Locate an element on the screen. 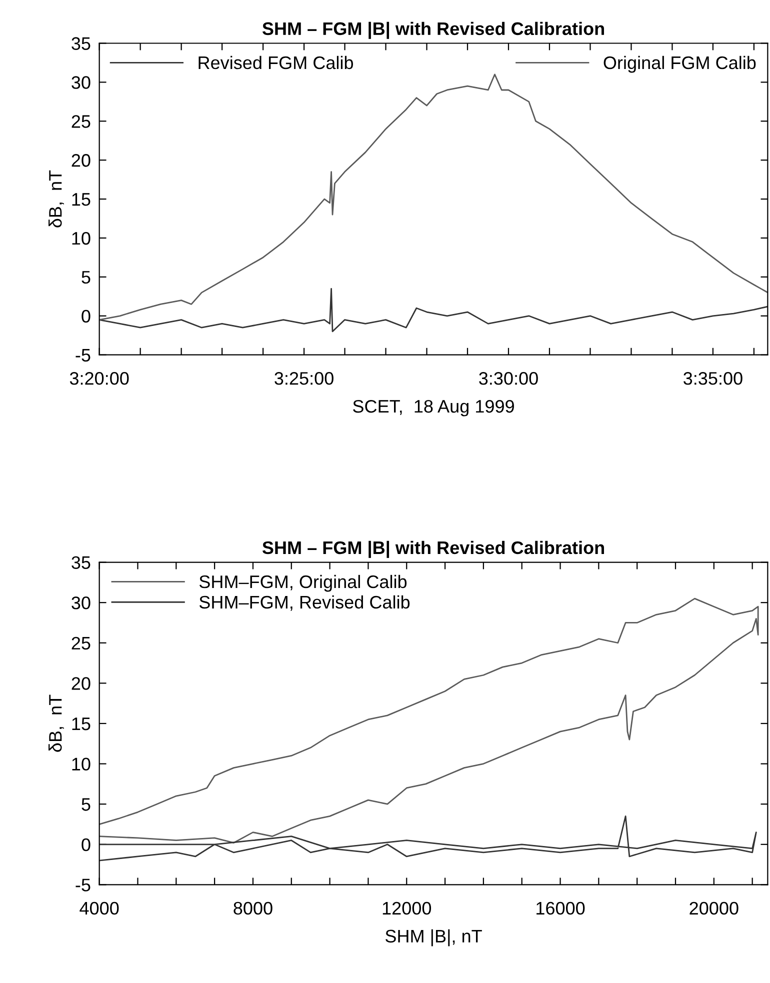 Image resolution: width=770 pixels, height=983 pixels. legend-label: Original FGM Calib is located at coordinates (680, 64).